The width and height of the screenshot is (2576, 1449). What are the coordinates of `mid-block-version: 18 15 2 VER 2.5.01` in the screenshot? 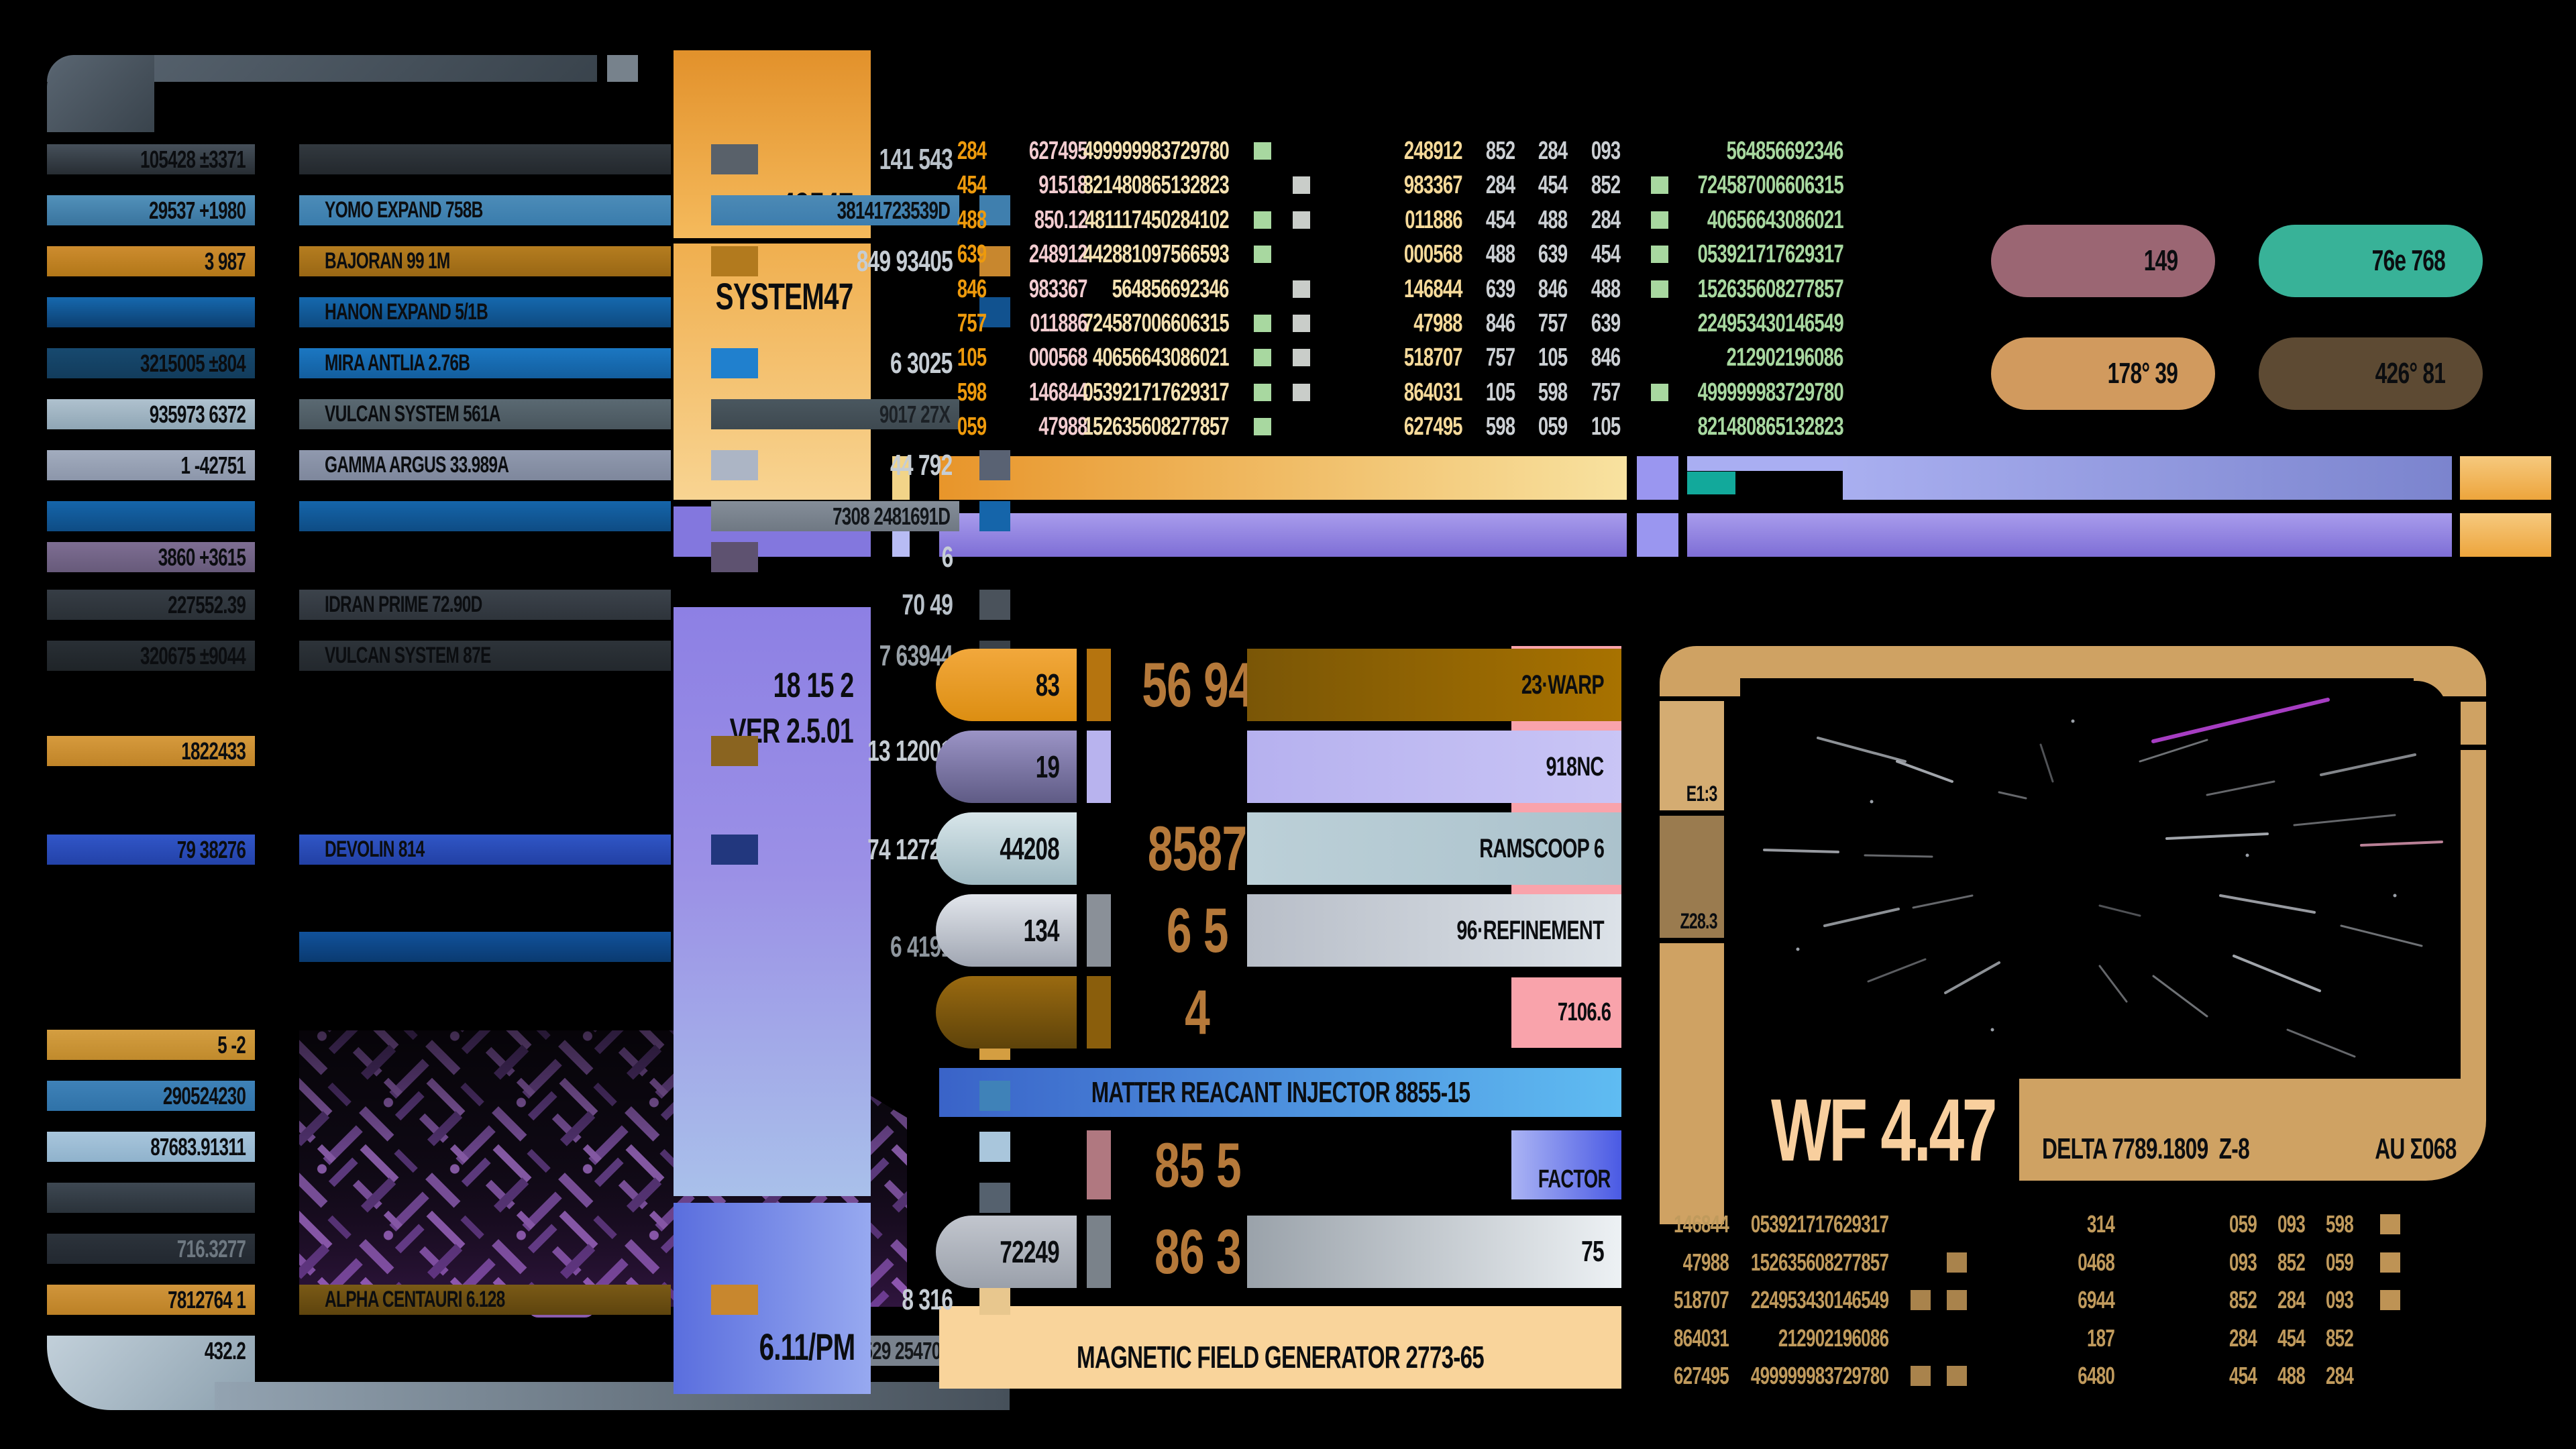 It's located at (772, 901).